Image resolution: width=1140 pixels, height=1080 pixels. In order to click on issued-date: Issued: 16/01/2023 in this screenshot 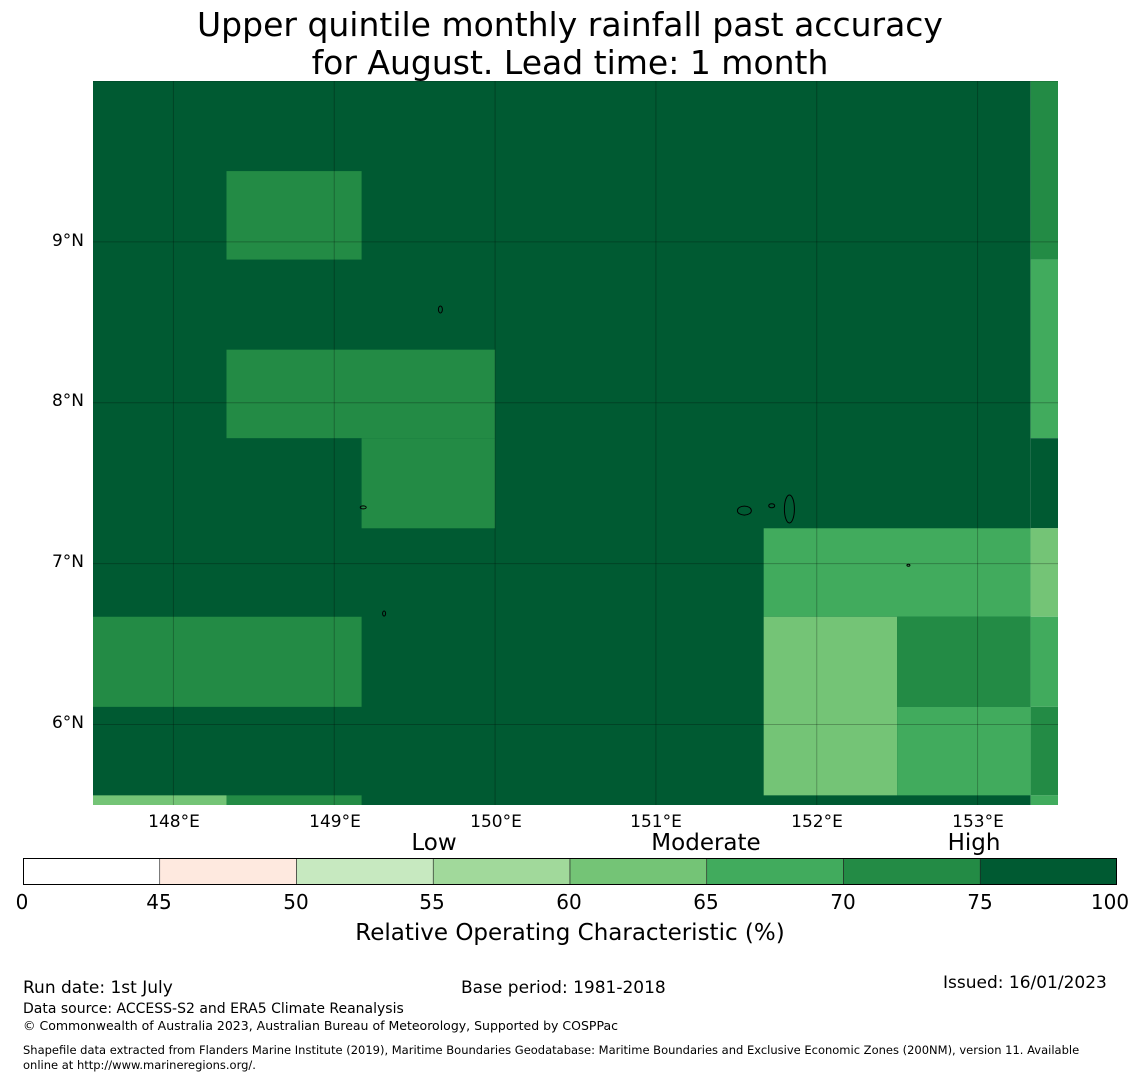, I will do `click(1025, 983)`.